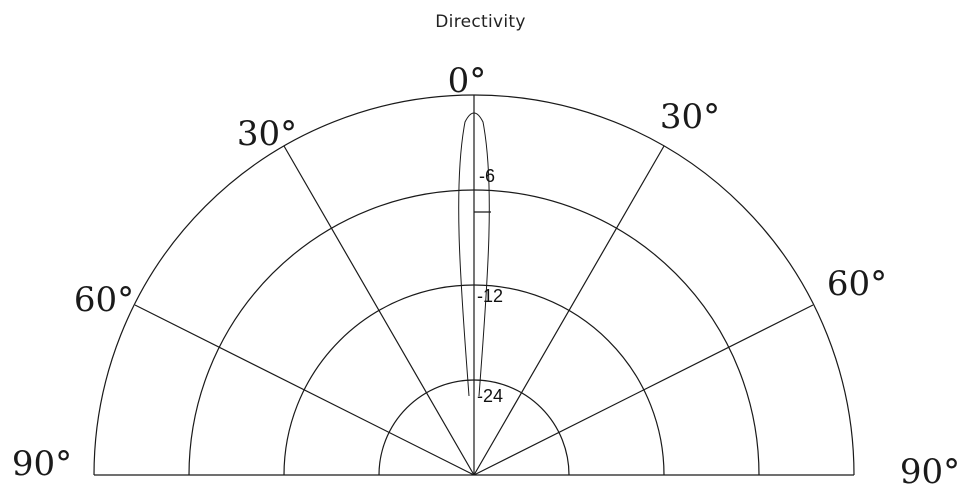  What do you see at coordinates (490, 396) in the screenshot?
I see `ring-label-minus-24: -24` at bounding box center [490, 396].